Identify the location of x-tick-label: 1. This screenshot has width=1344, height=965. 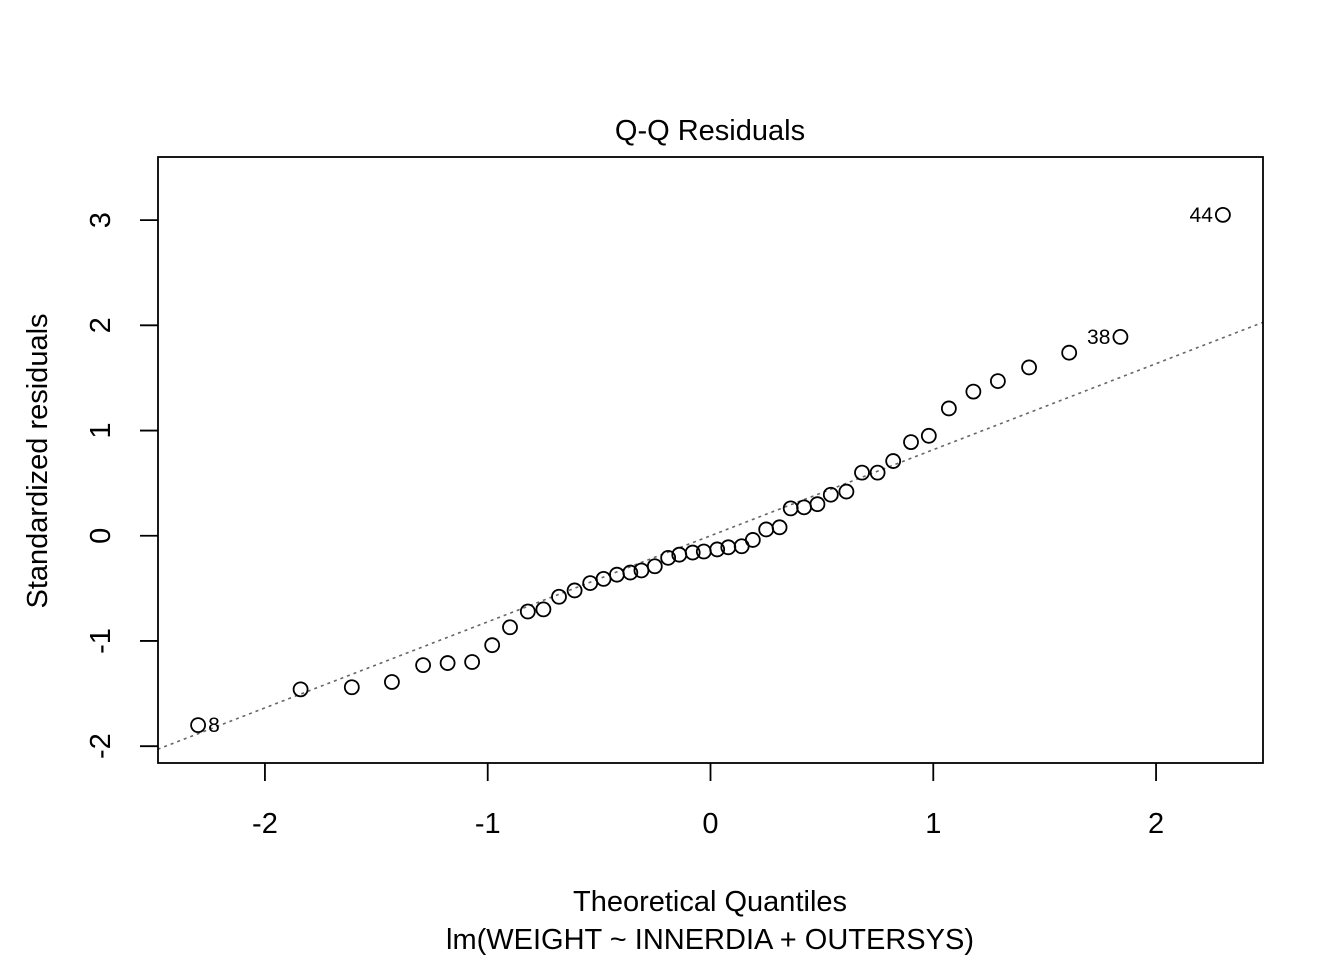
(933, 824).